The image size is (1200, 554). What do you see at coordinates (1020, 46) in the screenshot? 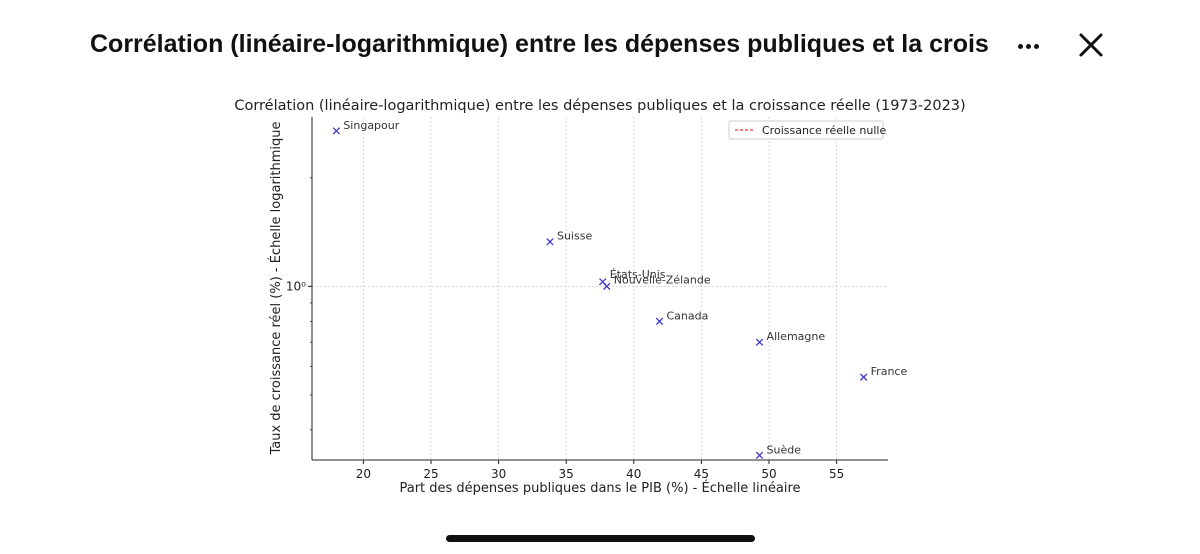
I see `more-horizontal-icon` at bounding box center [1020, 46].